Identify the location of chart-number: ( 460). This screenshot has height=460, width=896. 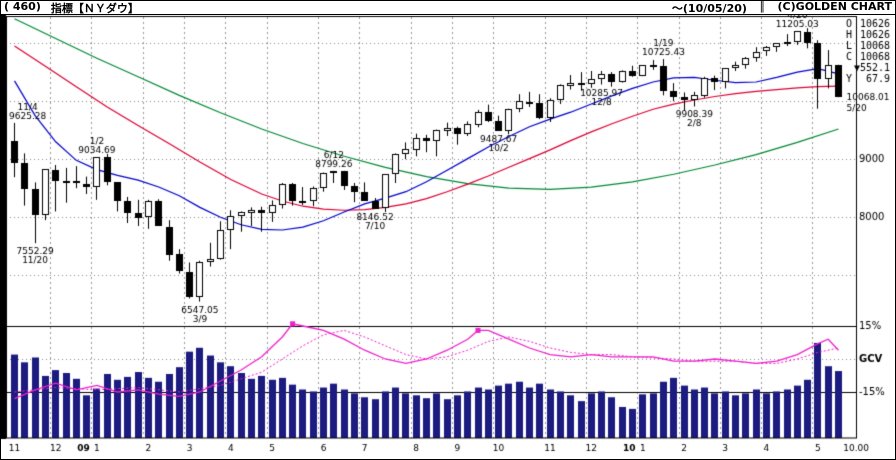
(22, 6).